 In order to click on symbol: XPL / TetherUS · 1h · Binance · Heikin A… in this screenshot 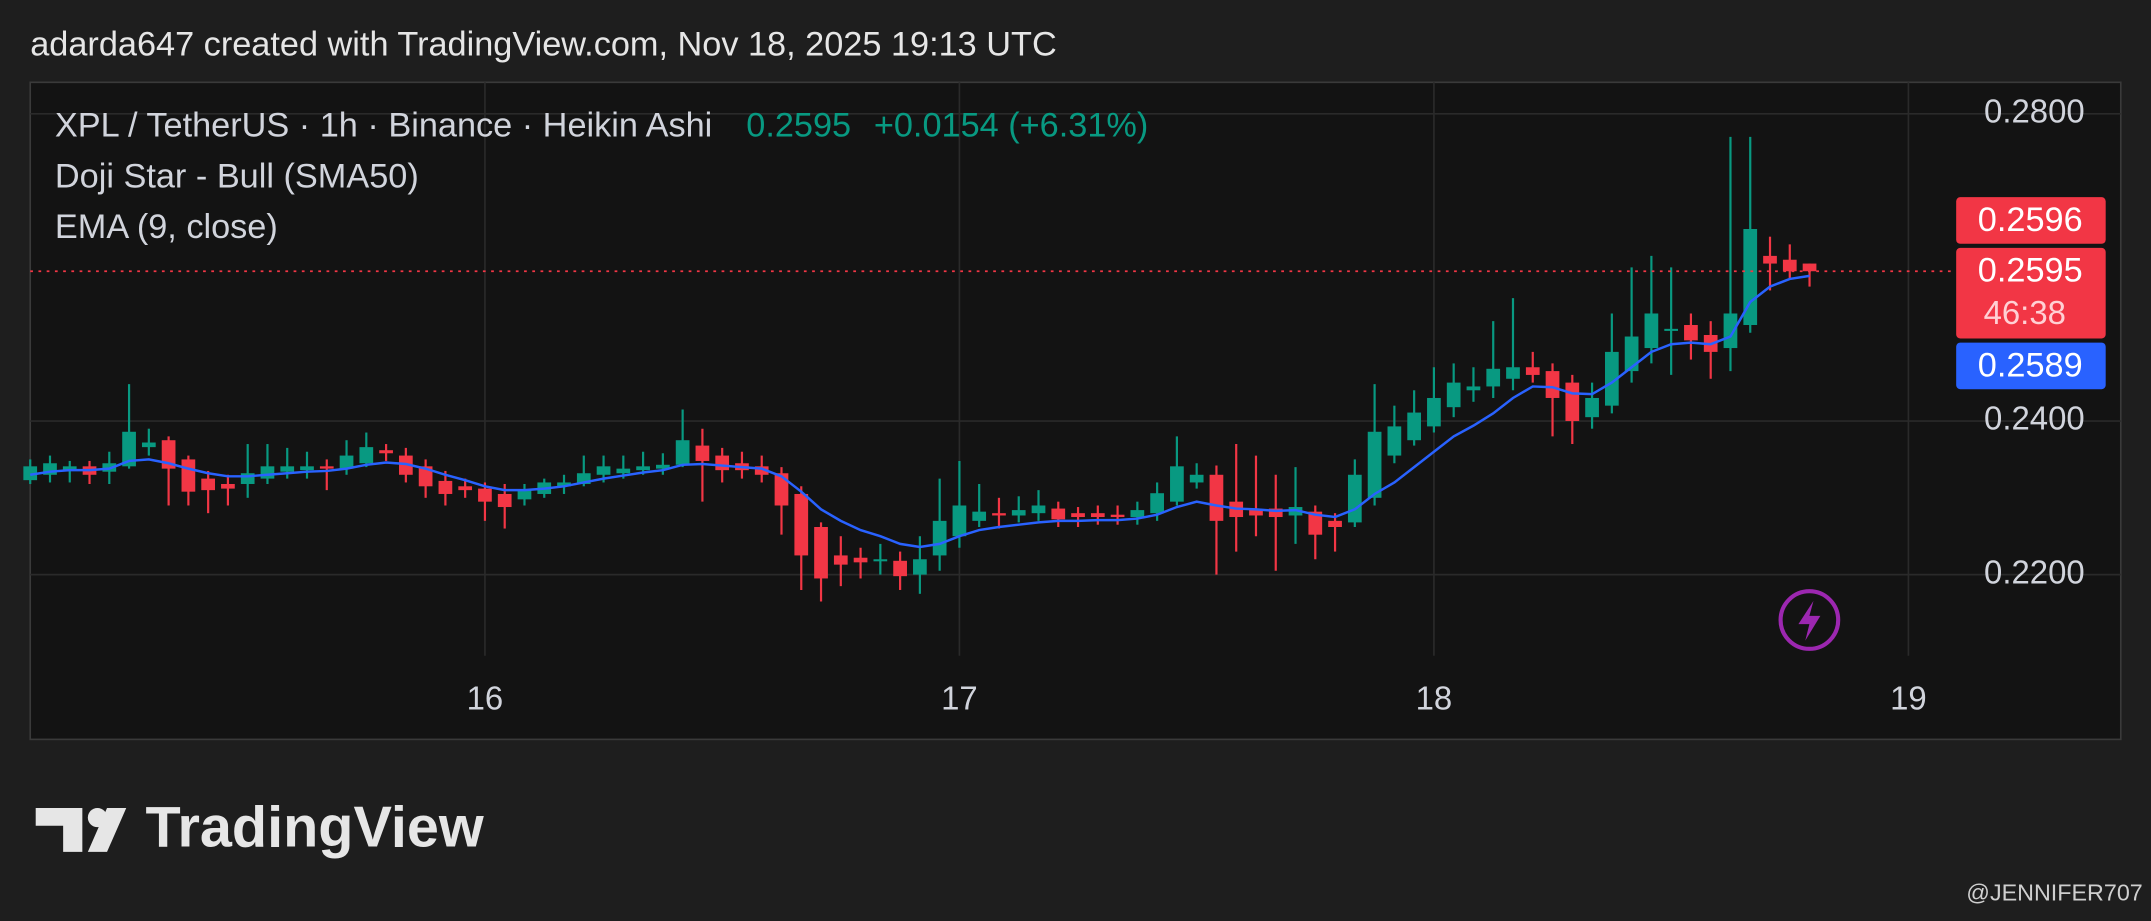, I will do `click(383, 126)`.